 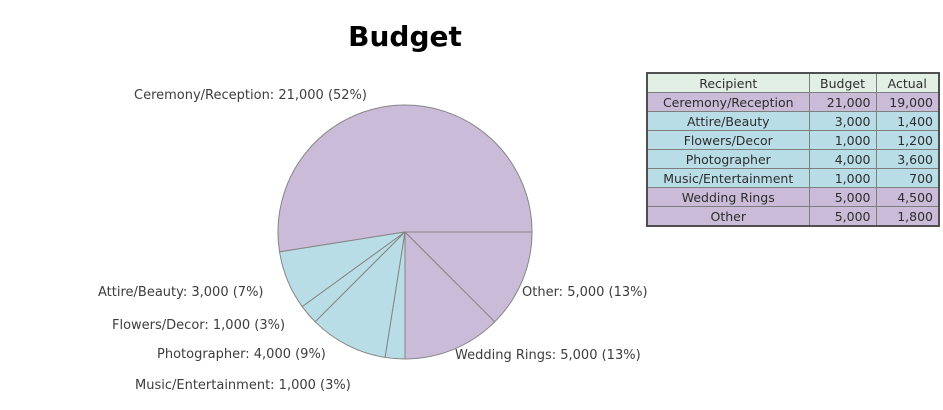 I want to click on table-cell-actual: 4,500, so click(x=907, y=197).